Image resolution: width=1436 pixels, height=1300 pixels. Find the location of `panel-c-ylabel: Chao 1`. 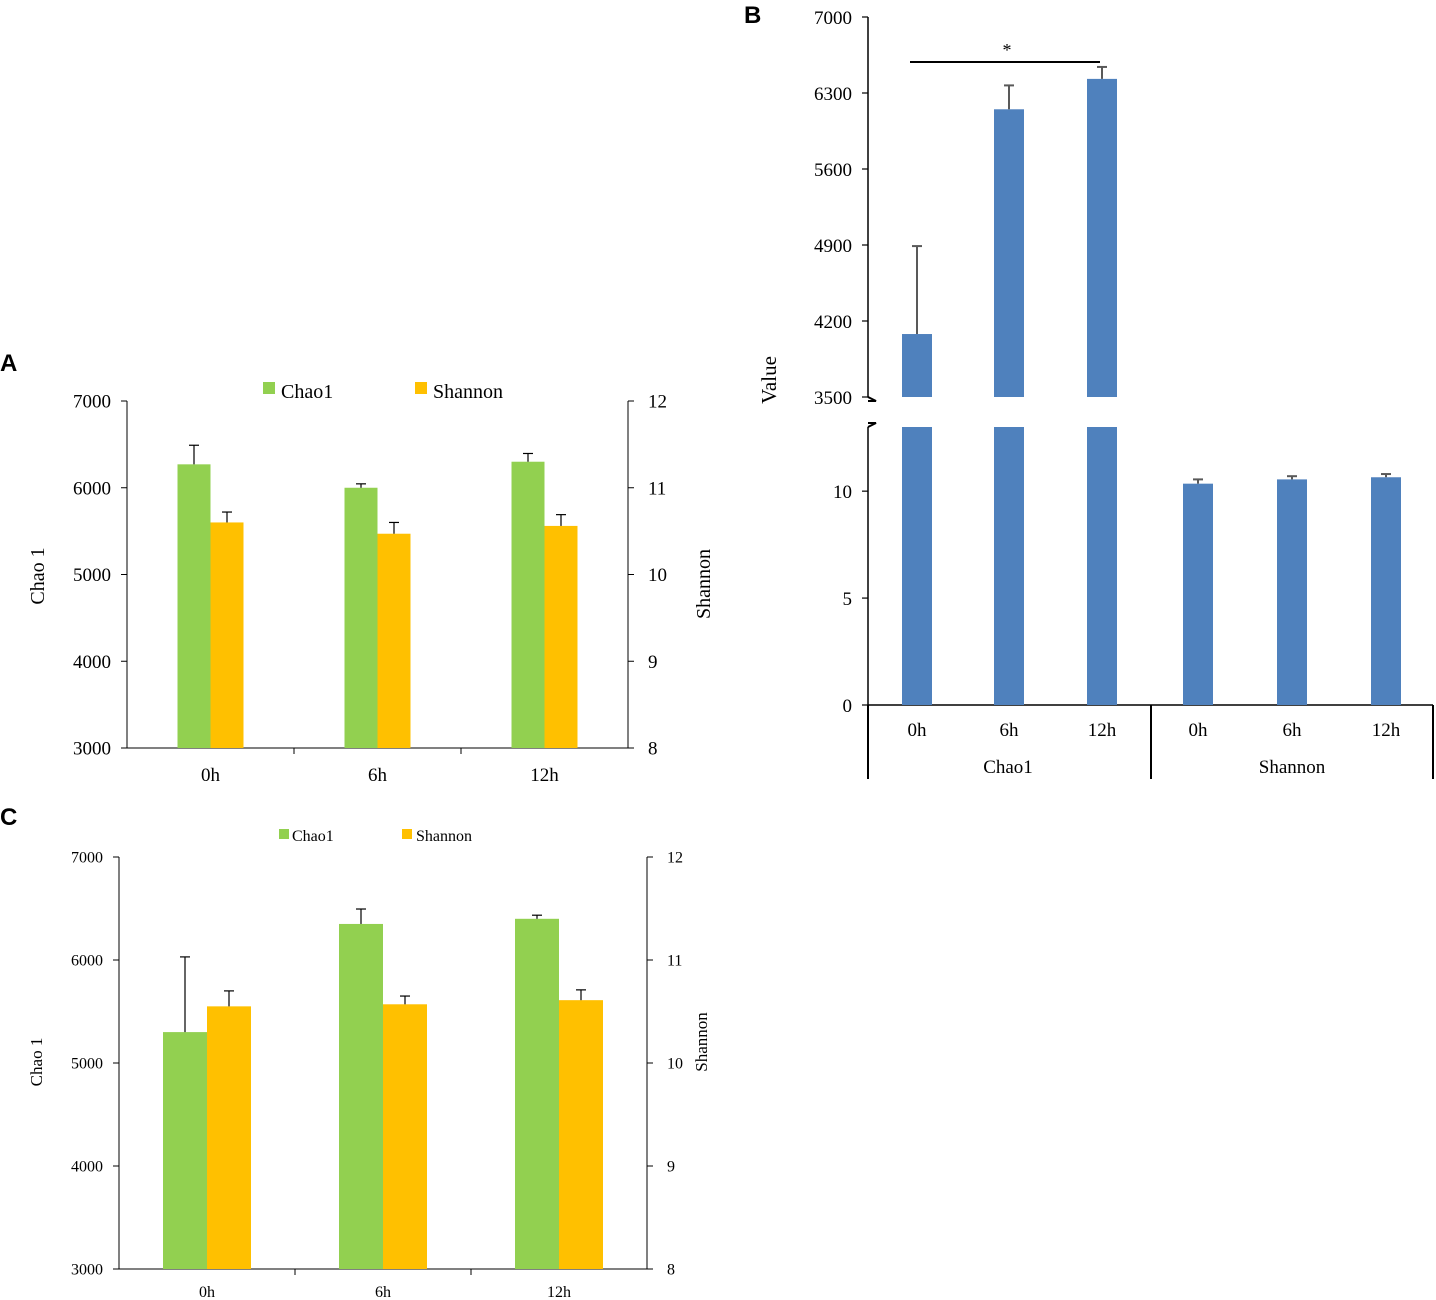

panel-c-ylabel: Chao 1 is located at coordinates (36, 1062).